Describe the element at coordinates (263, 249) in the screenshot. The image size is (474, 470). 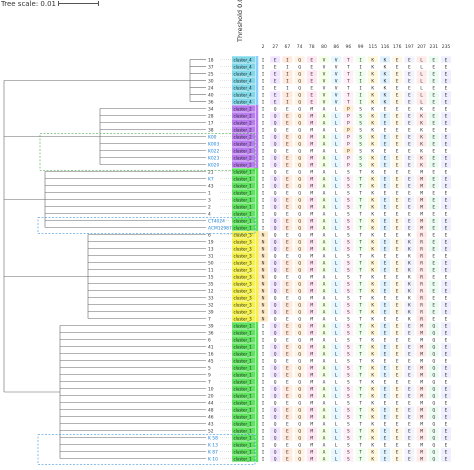
I see `residue: N` at that location.